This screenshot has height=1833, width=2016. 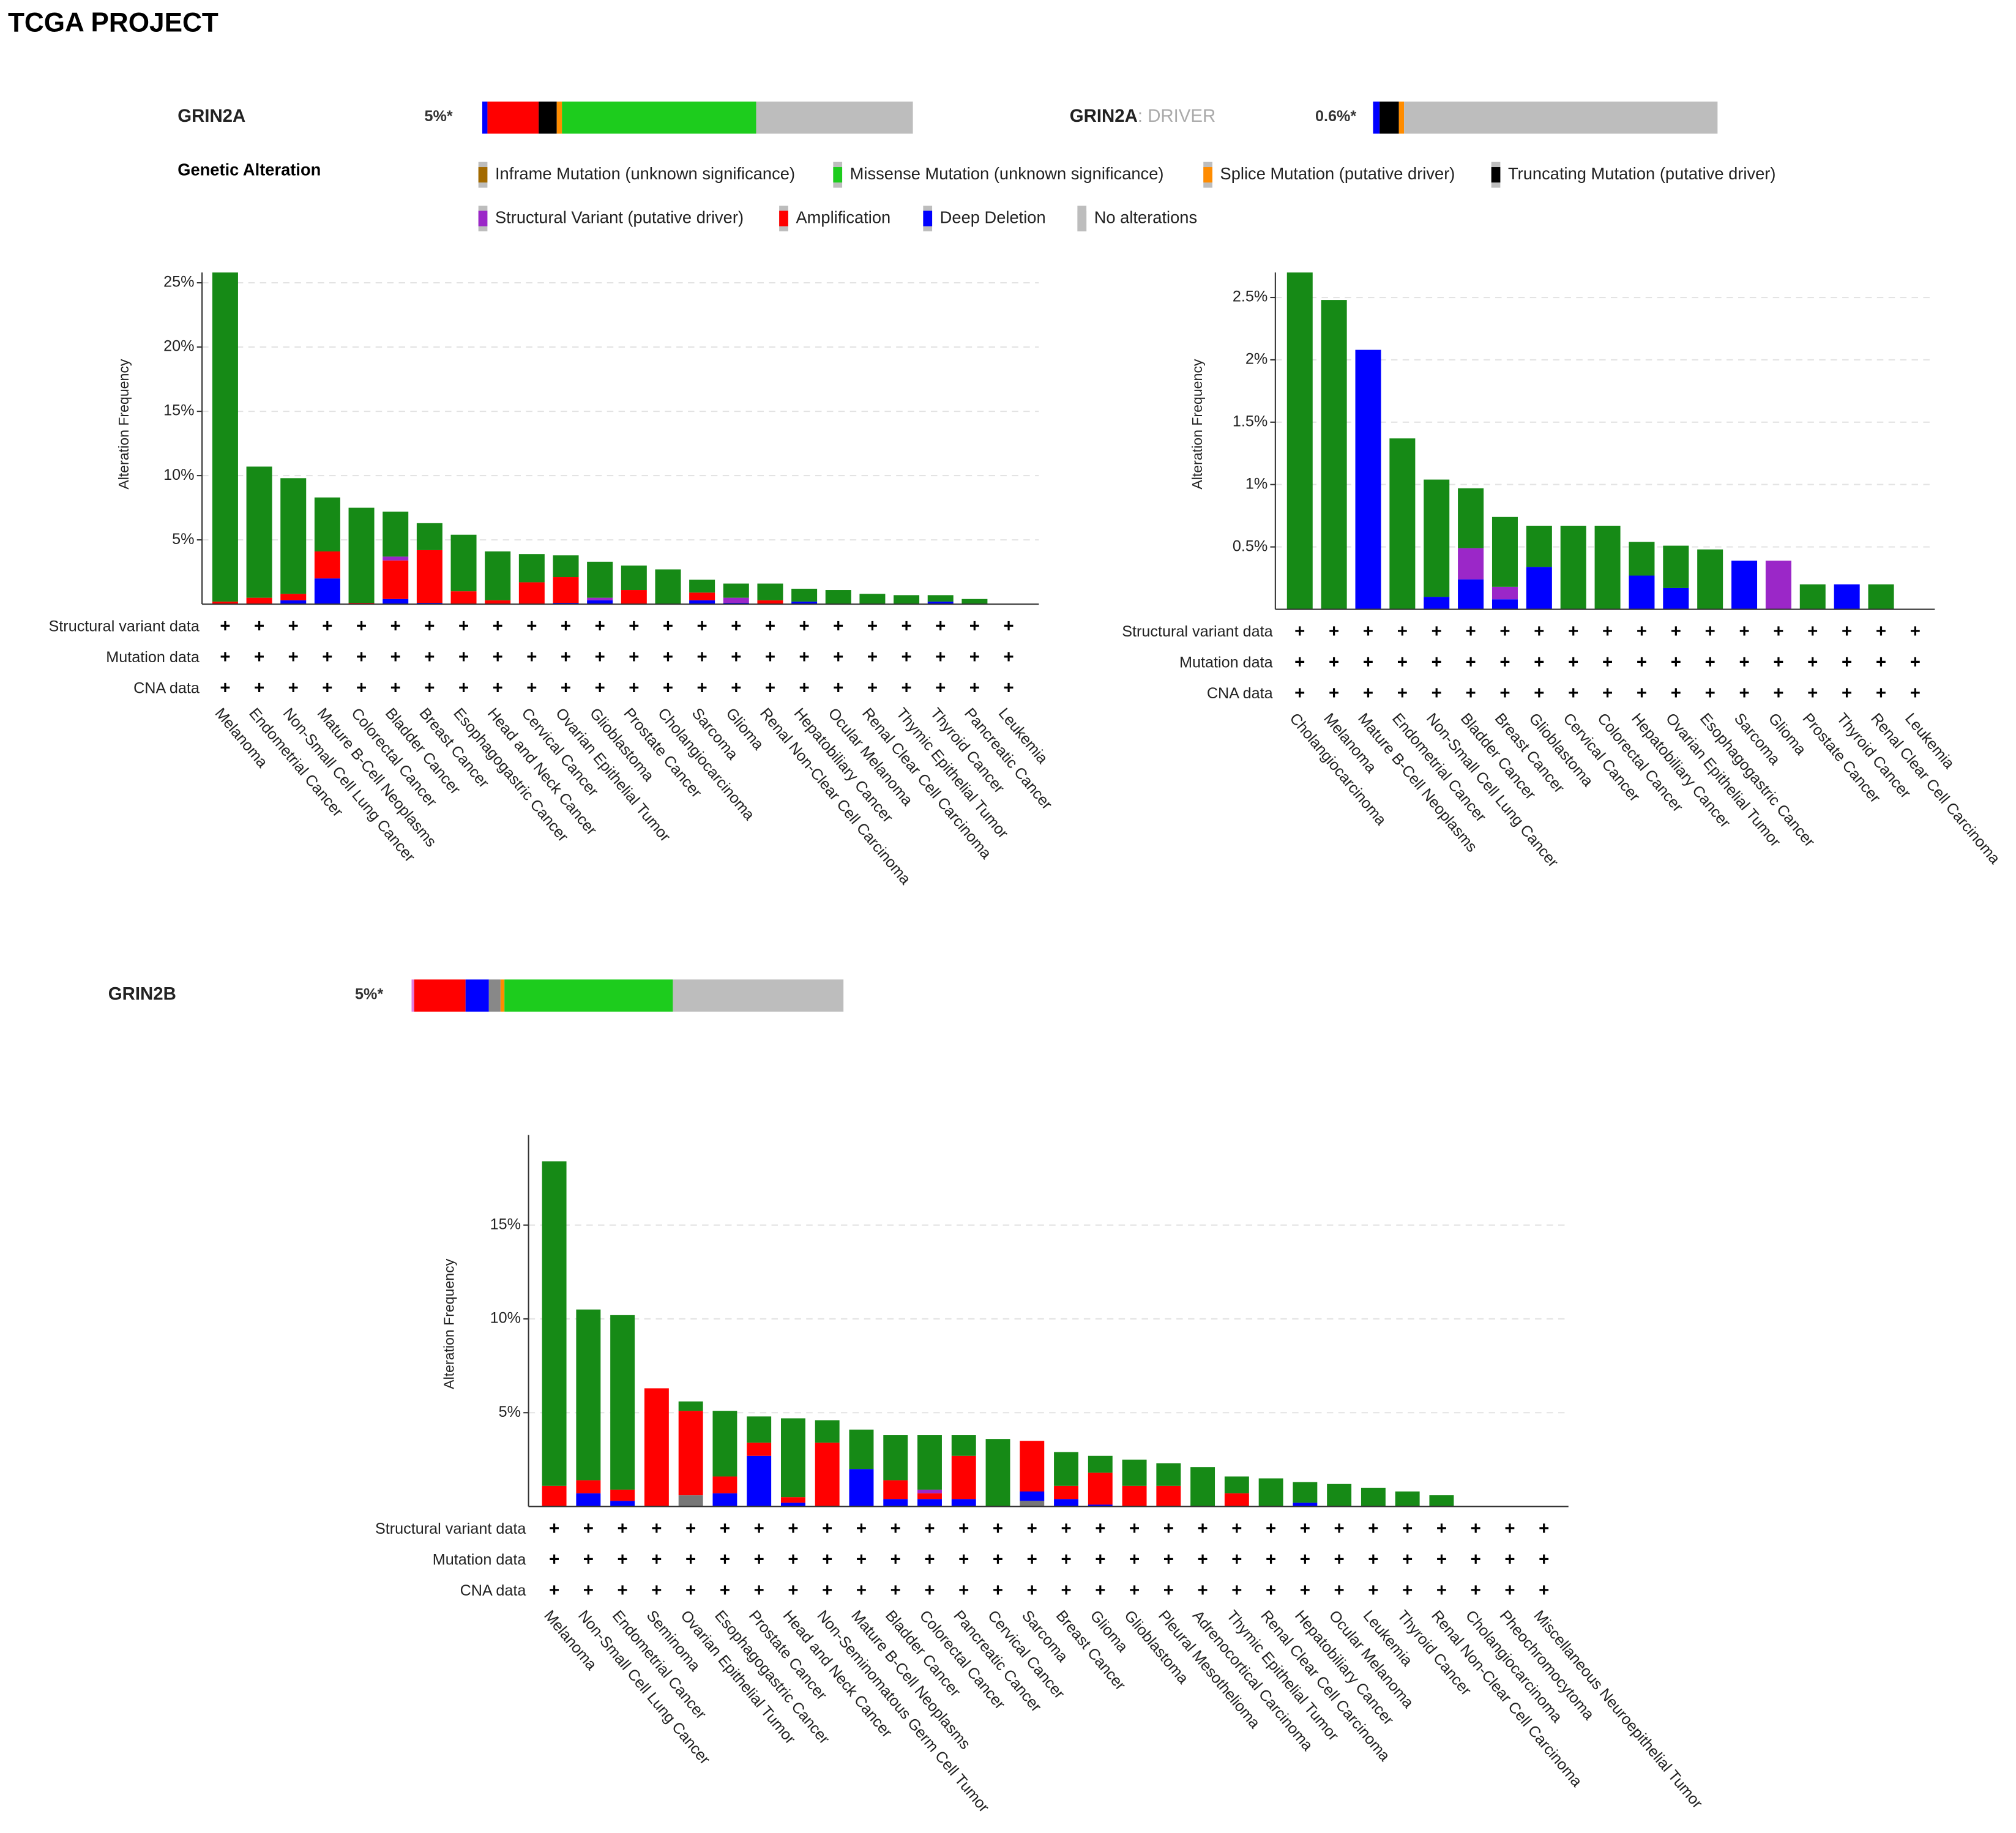 What do you see at coordinates (645, 173) in the screenshot?
I see `legend-label: Inframe Mutation (unknown significance)` at bounding box center [645, 173].